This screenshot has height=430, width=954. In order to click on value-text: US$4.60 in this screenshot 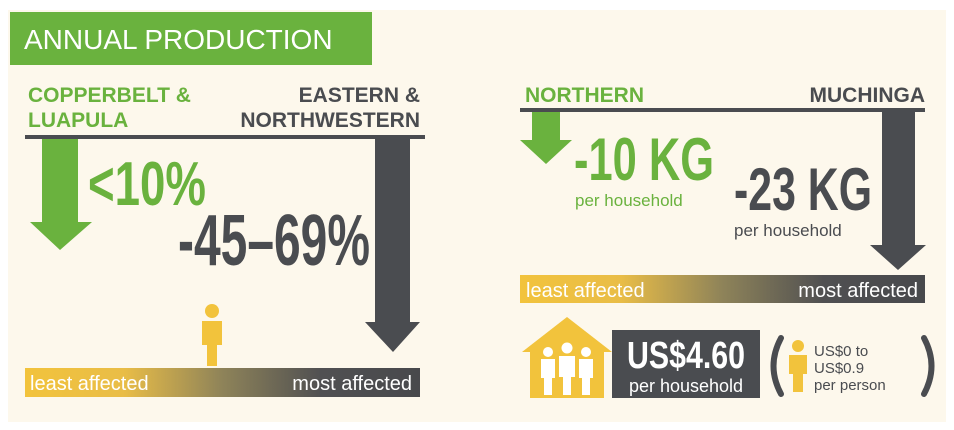, I will do `click(686, 356)`.